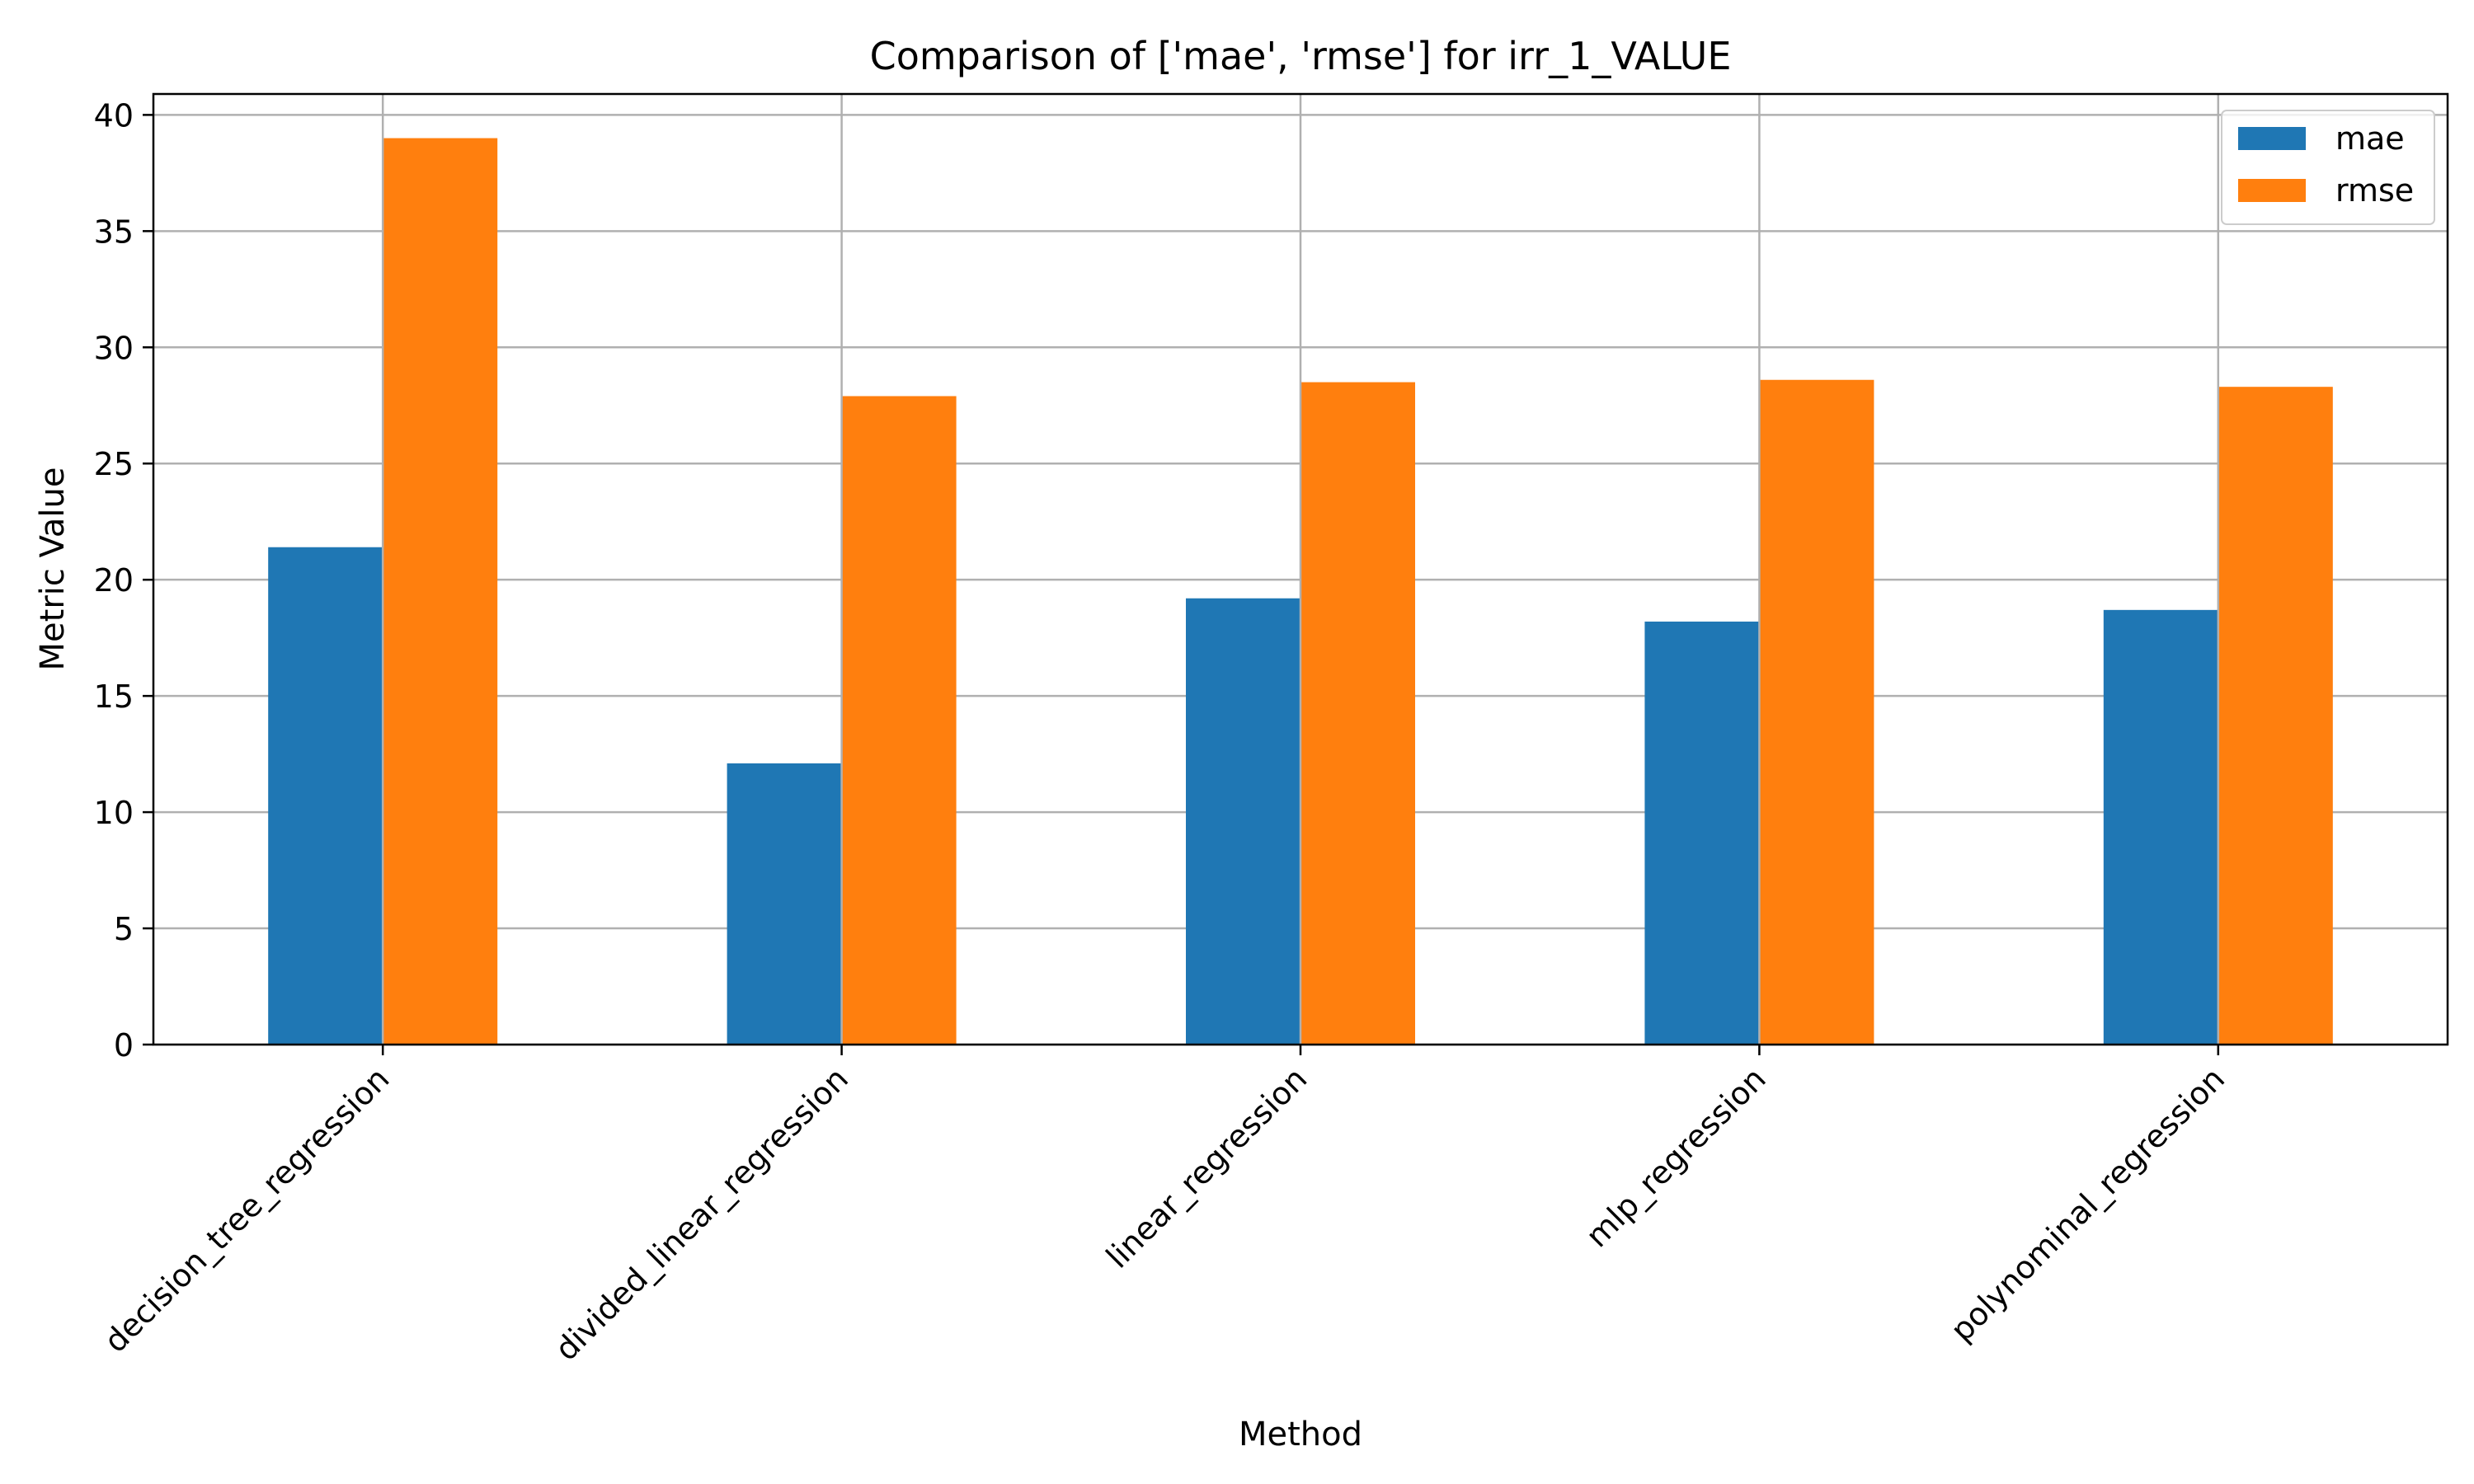 The width and height of the screenshot is (2474, 1484). Describe the element at coordinates (1676, 1157) in the screenshot. I see `x-tick-label: mlp_regression` at that location.